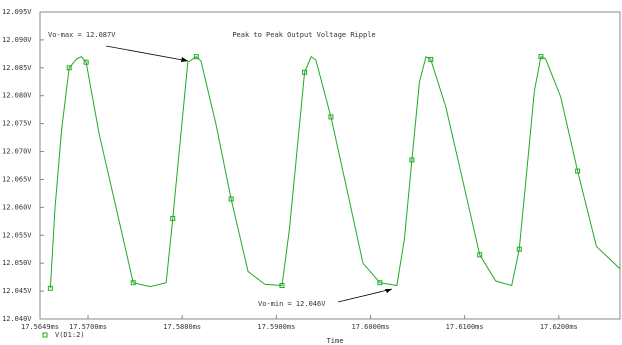 This screenshot has height=345, width=622. Describe the element at coordinates (17, 124) in the screenshot. I see `y-tick-label: 12.075V` at that location.